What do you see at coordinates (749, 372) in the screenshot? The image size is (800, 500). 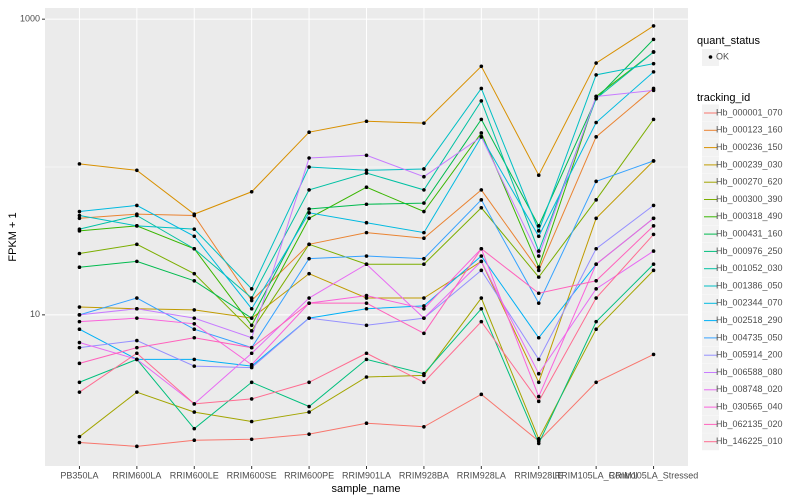 I see `legend-label: Hb_006588_080` at bounding box center [749, 372].